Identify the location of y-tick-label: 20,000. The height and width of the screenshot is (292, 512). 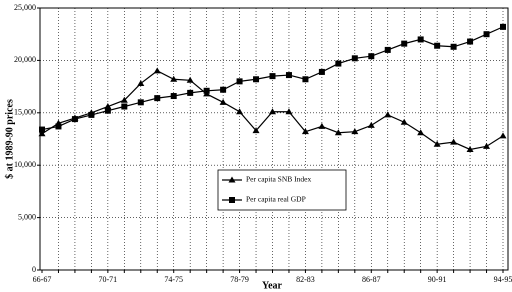
(25, 59).